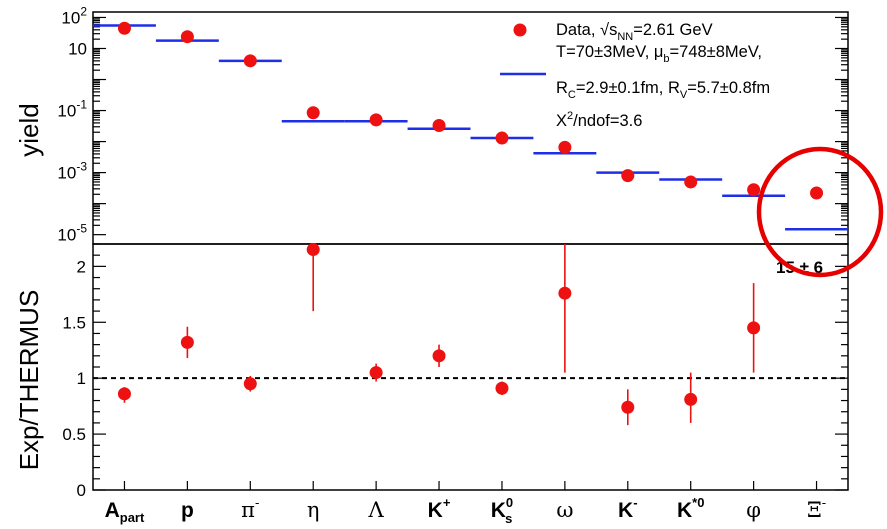 The image size is (887, 529). I want to click on x-label-3: π-, so click(250, 509).